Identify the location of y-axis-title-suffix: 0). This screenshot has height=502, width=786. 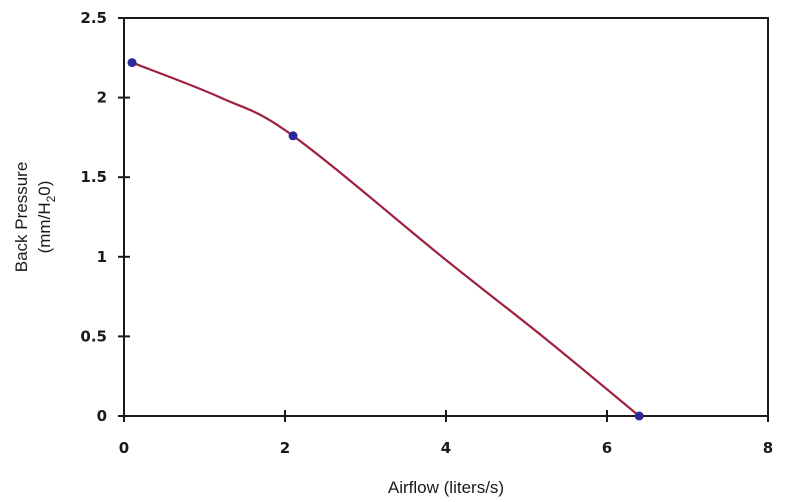
(44, 188).